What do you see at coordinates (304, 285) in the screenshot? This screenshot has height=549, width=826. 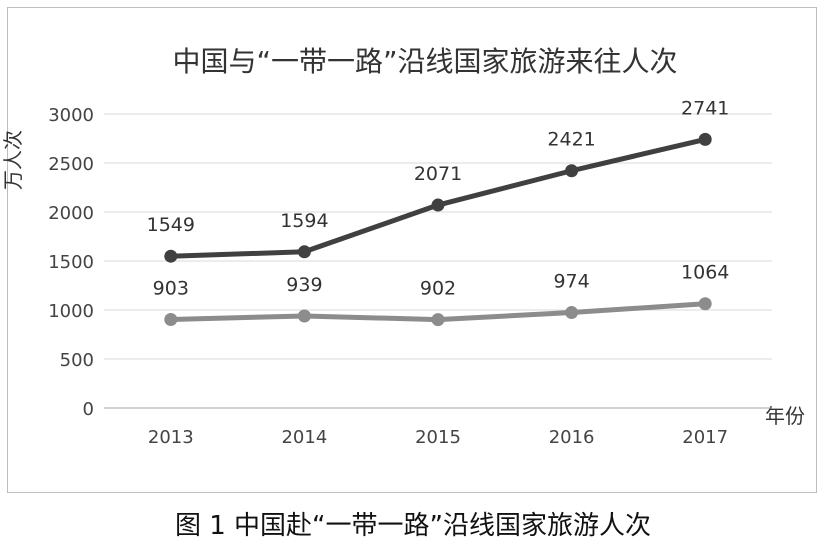 I see `data-label: 939` at bounding box center [304, 285].